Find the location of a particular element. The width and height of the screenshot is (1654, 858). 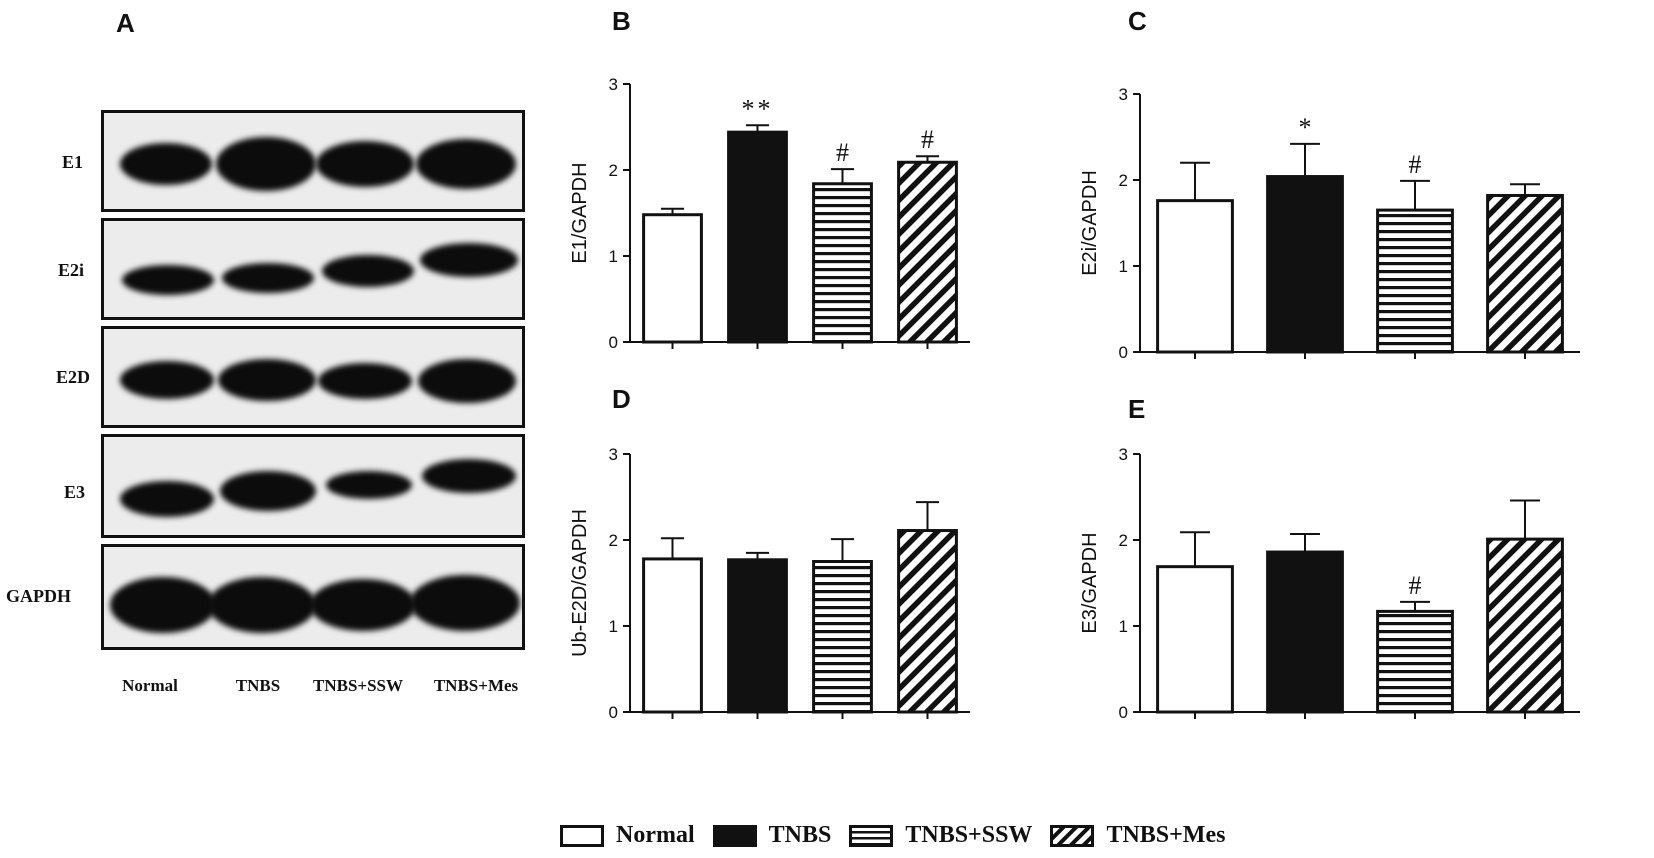

legend-label: Normal is located at coordinates (655, 835).